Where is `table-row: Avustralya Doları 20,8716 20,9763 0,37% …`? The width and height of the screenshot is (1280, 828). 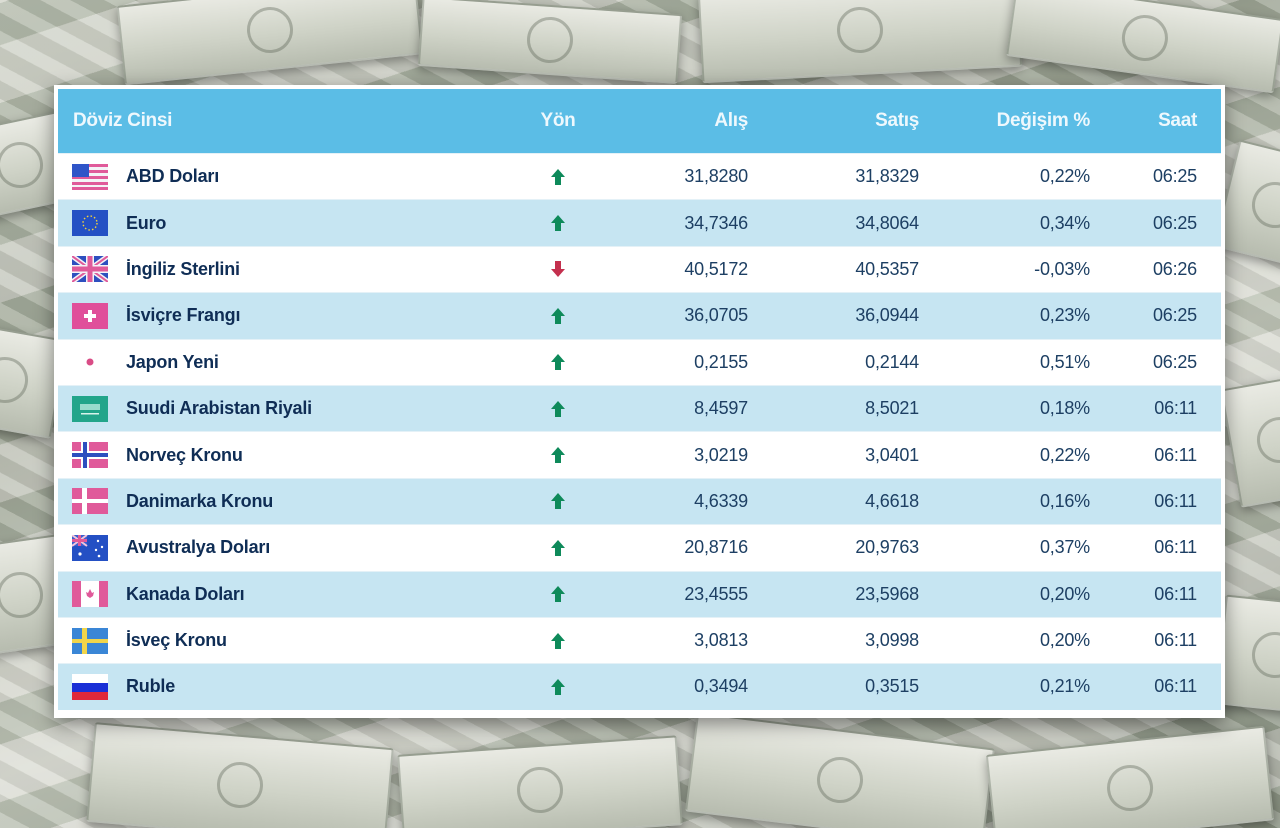
table-row: Avustralya Doları 20,8716 20,9763 0,37% … is located at coordinates (639, 547).